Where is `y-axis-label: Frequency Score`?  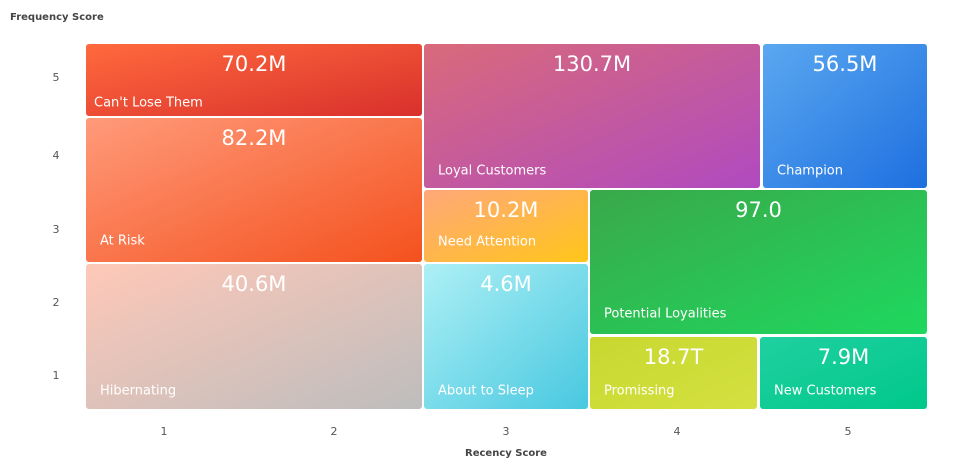 y-axis-label: Frequency Score is located at coordinates (57, 17).